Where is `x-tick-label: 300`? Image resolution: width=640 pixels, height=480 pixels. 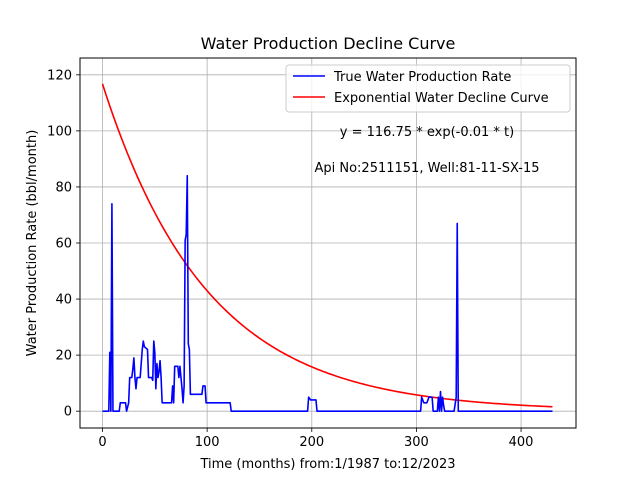 x-tick-label: 300 is located at coordinates (416, 442).